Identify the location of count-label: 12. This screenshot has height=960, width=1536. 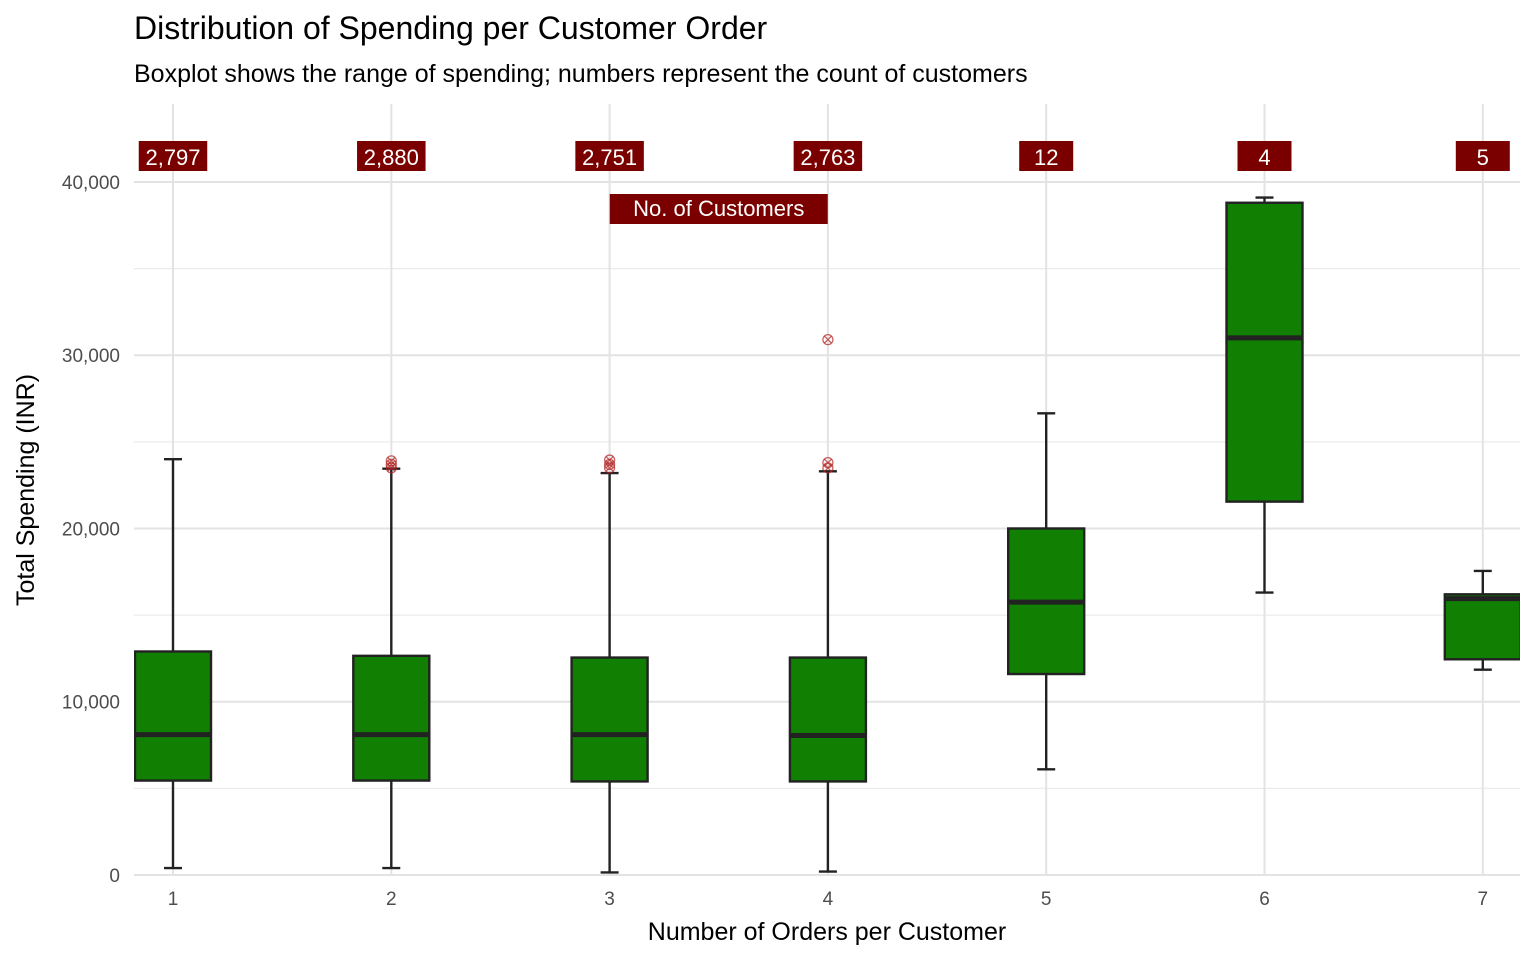
(1046, 157).